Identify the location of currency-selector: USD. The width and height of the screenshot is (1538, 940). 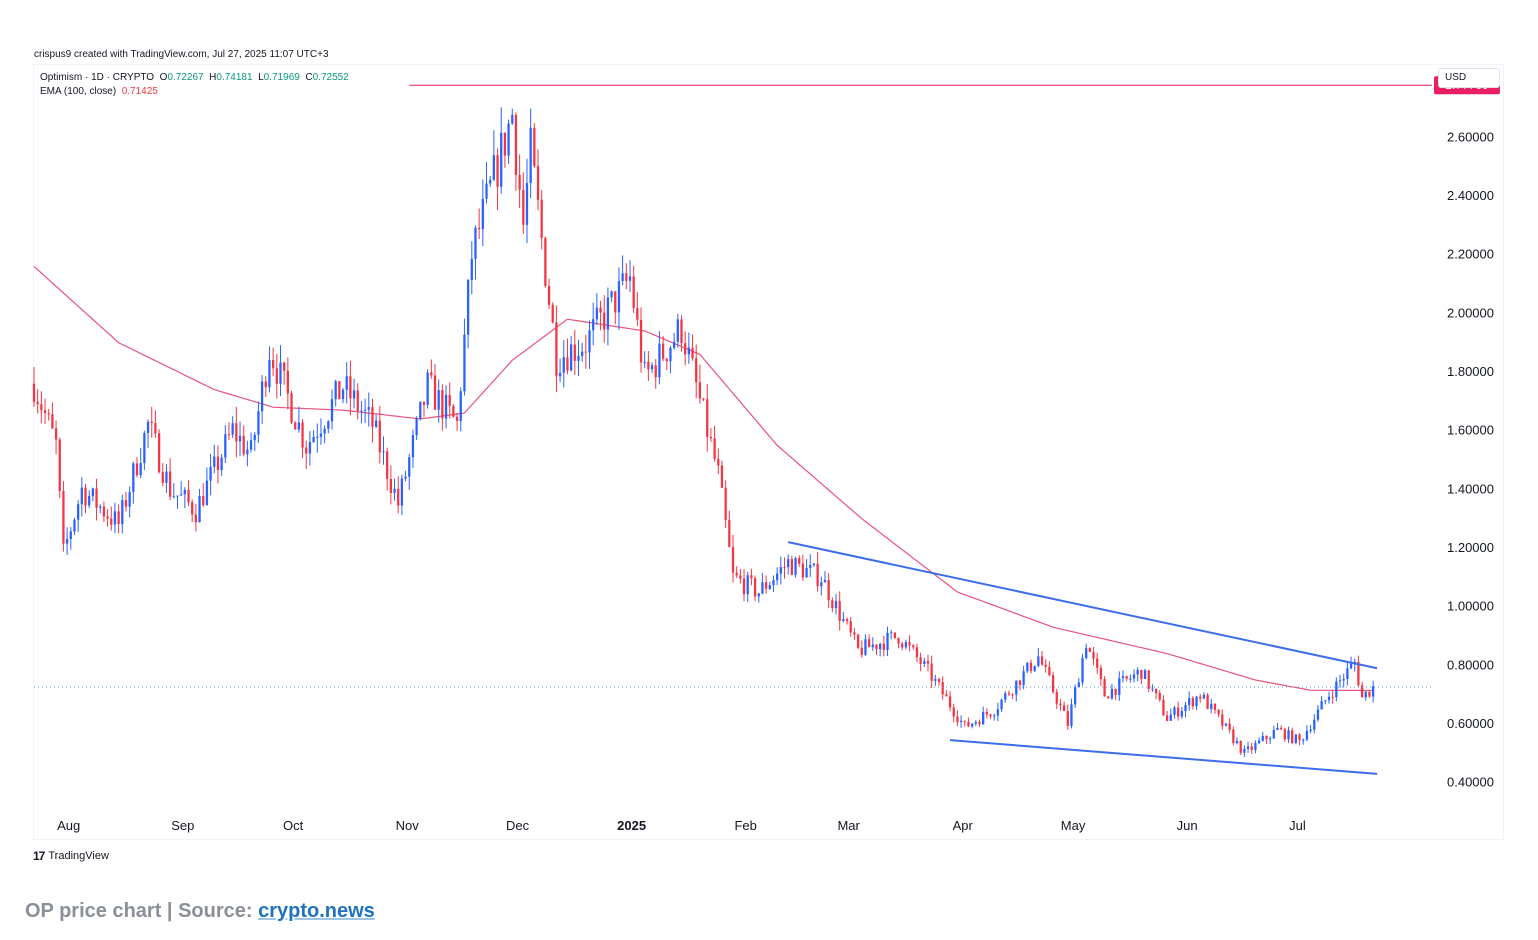
(1469, 78).